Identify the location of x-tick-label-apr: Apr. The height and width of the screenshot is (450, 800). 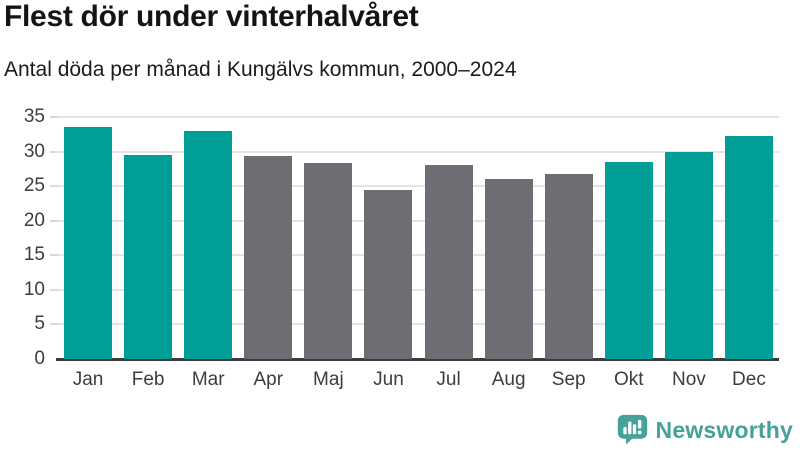
(268, 379).